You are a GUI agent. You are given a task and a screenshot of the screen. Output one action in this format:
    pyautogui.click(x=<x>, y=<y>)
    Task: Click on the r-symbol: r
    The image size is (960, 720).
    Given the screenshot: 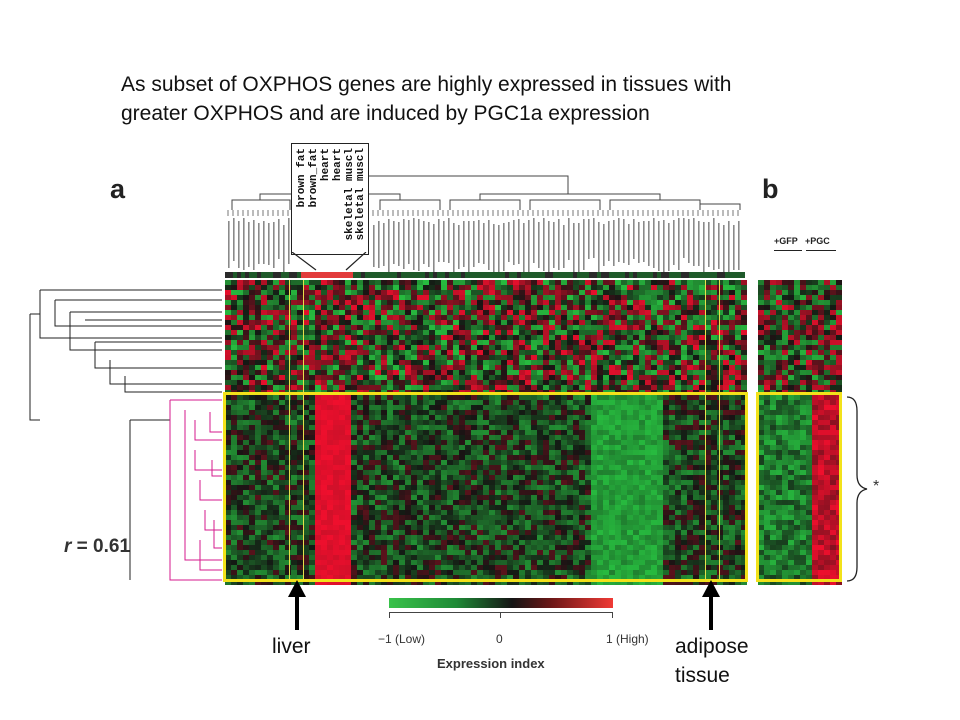 What is the action you would take?
    pyautogui.click(x=68, y=546)
    